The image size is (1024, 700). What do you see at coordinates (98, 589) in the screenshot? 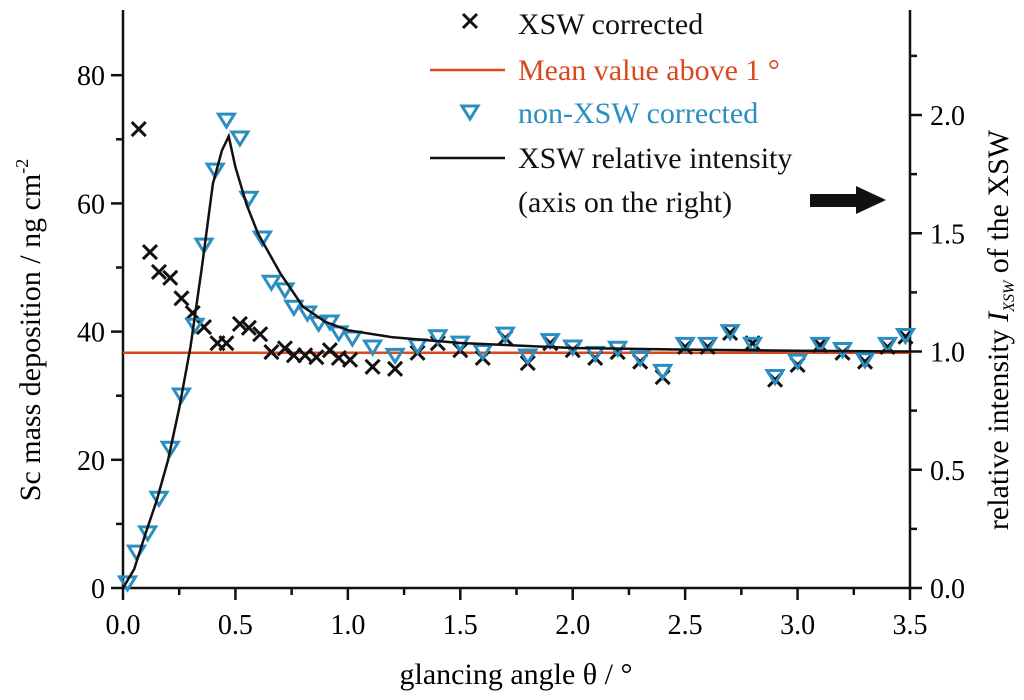
I see `y-tick-label: 0` at bounding box center [98, 589].